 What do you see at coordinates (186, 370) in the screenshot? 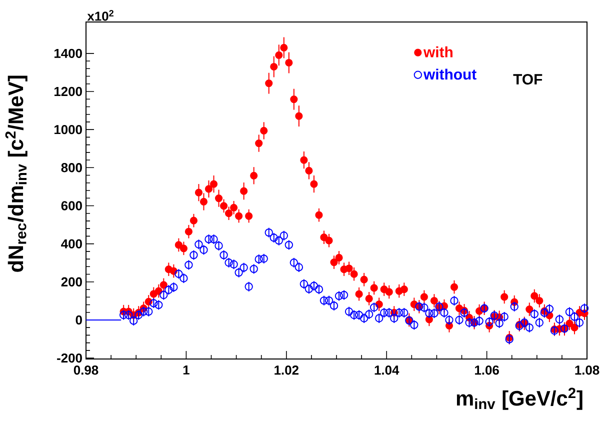
I see `x-tick-label: 1` at bounding box center [186, 370].